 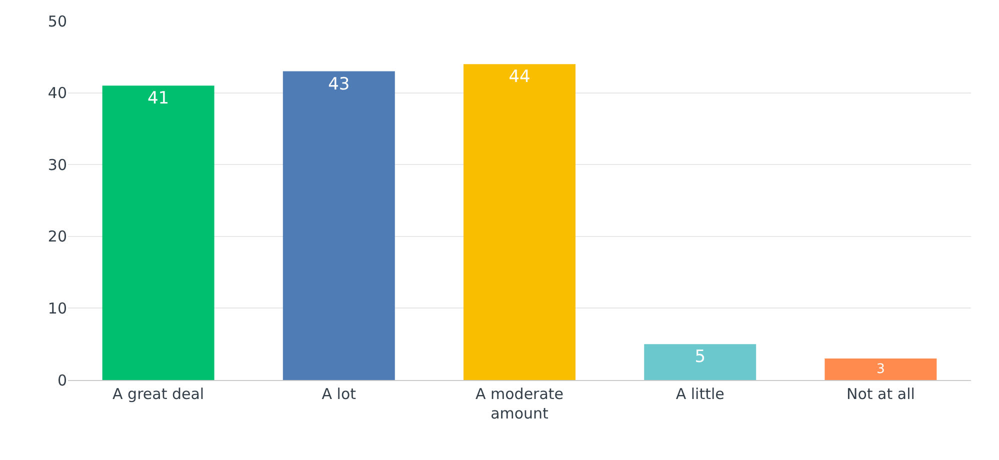 I want to click on y-tick-label: 50, so click(x=57, y=21).